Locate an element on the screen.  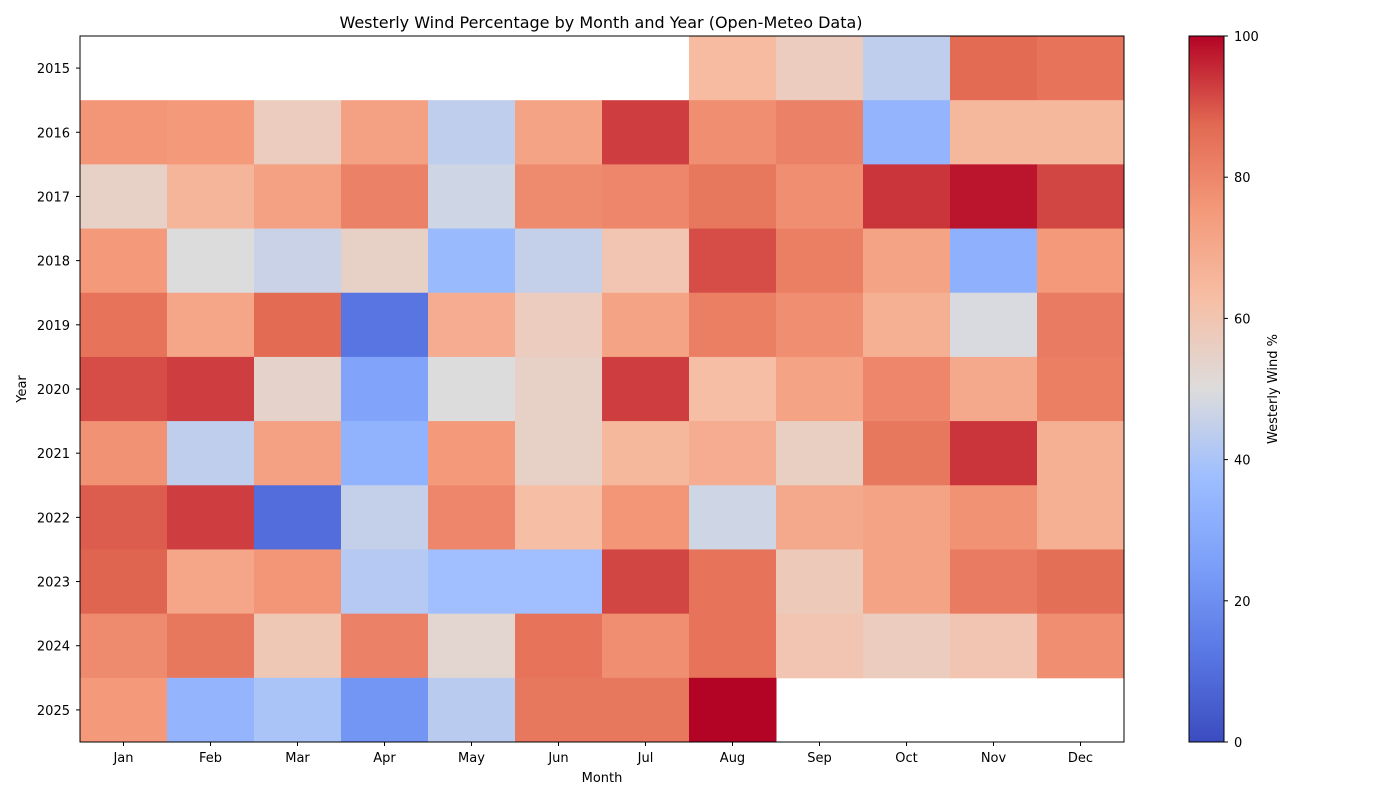
y-tick-label: 2024 is located at coordinates (53, 647).